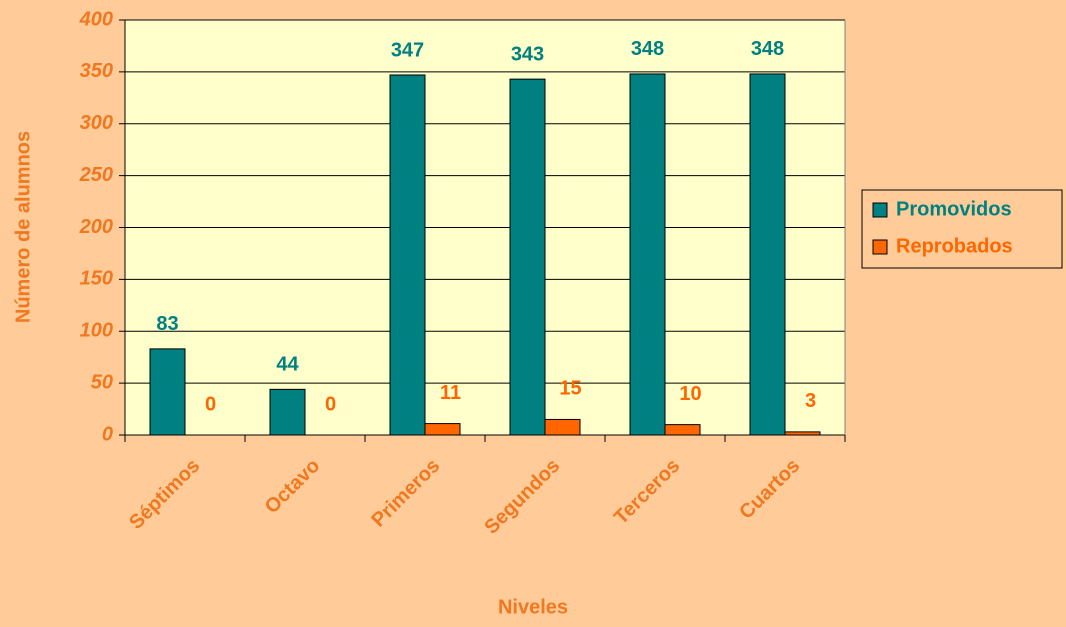 The width and height of the screenshot is (1066, 627). Describe the element at coordinates (407, 50) in the screenshot. I see `data-label: 347` at that location.